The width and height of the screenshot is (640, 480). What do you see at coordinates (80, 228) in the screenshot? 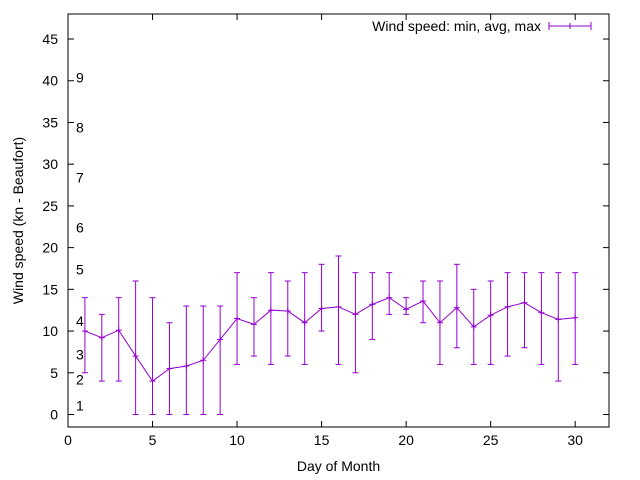
I see `beaufort-label: 6` at bounding box center [80, 228].